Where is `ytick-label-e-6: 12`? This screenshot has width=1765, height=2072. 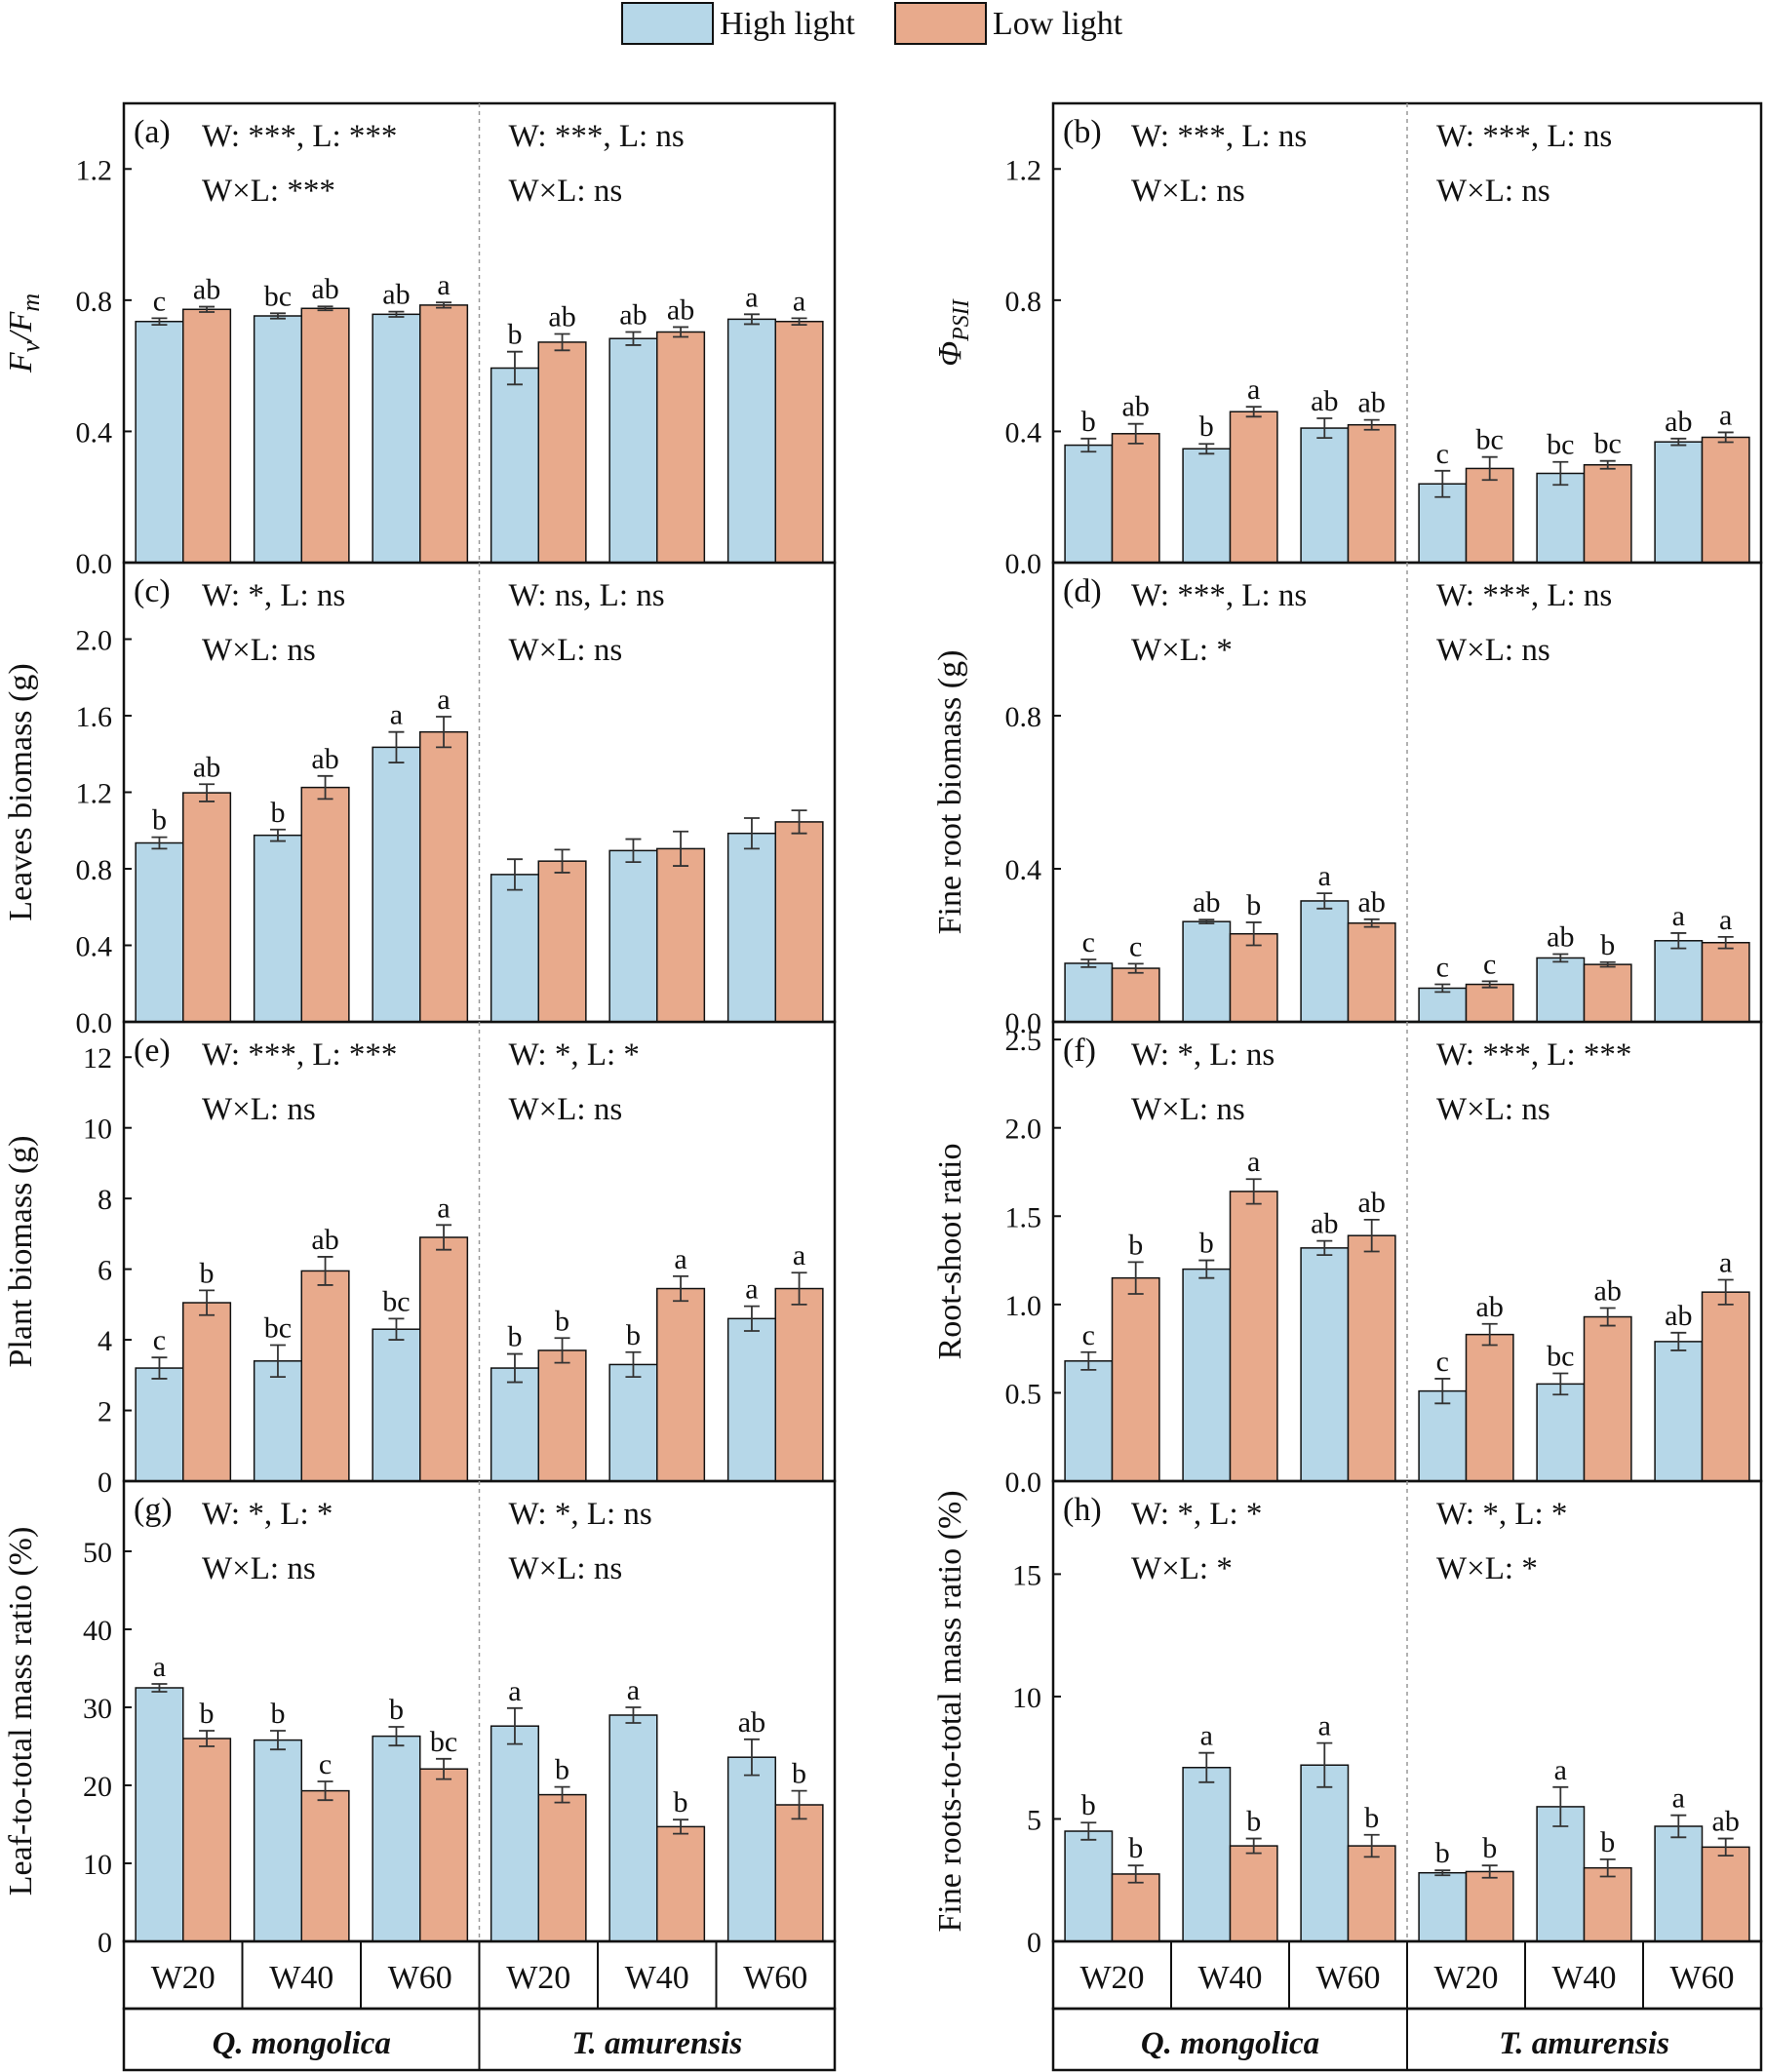 ytick-label-e-6: 12 is located at coordinates (97, 1058).